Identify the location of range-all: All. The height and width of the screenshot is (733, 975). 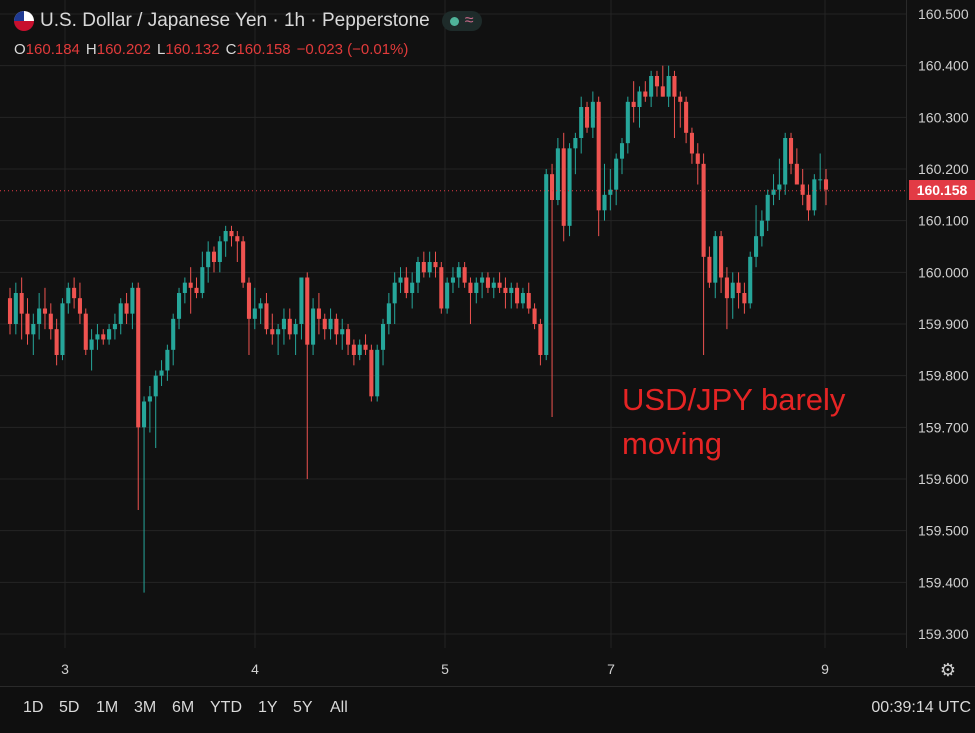
(339, 707).